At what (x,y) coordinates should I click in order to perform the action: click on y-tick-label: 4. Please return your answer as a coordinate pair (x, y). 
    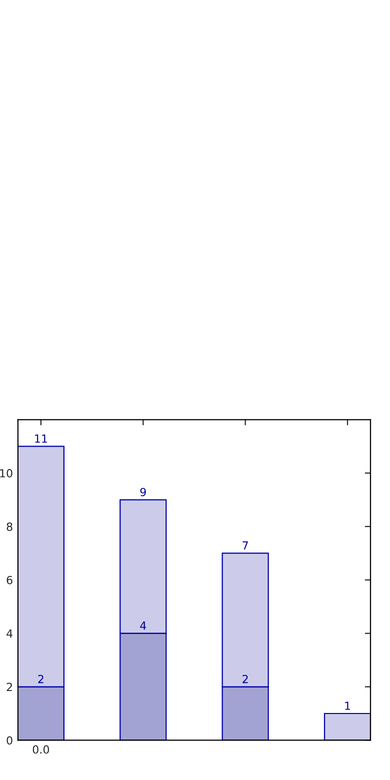
    Looking at the image, I should click on (9, 633).